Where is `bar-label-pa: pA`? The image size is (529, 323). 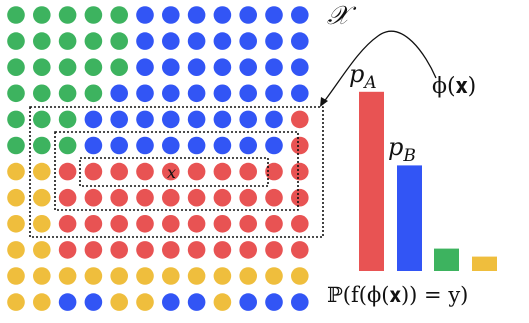 bar-label-pa: pA is located at coordinates (363, 76).